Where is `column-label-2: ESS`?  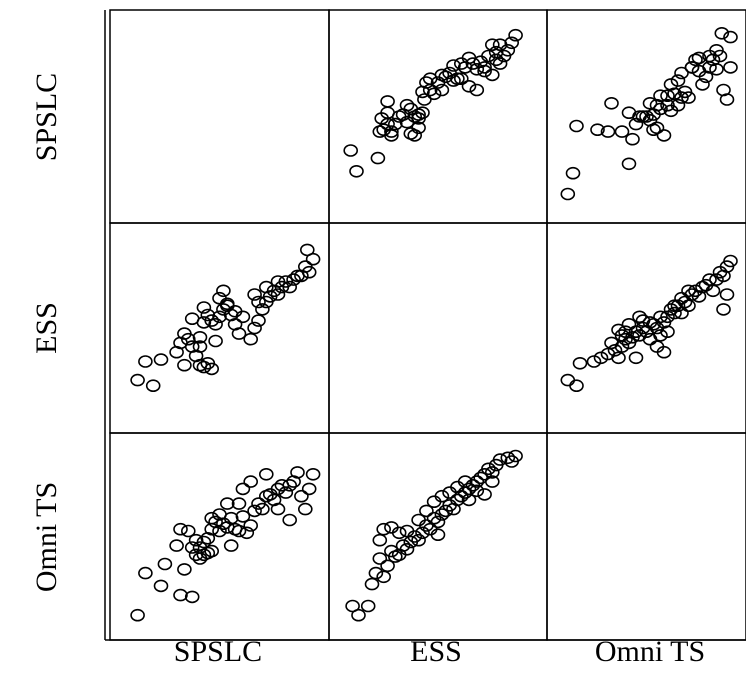 column-label-2: ESS is located at coordinates (436, 651).